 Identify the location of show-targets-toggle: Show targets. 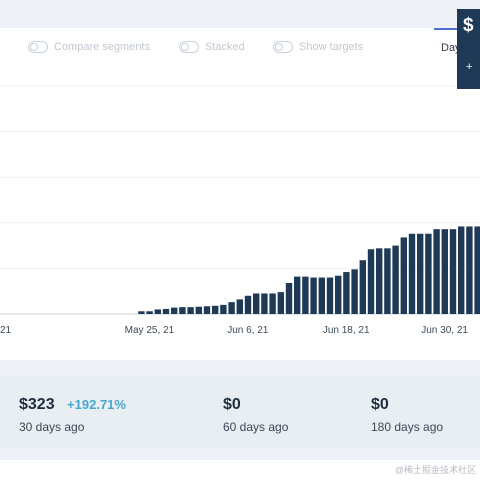
(318, 47).